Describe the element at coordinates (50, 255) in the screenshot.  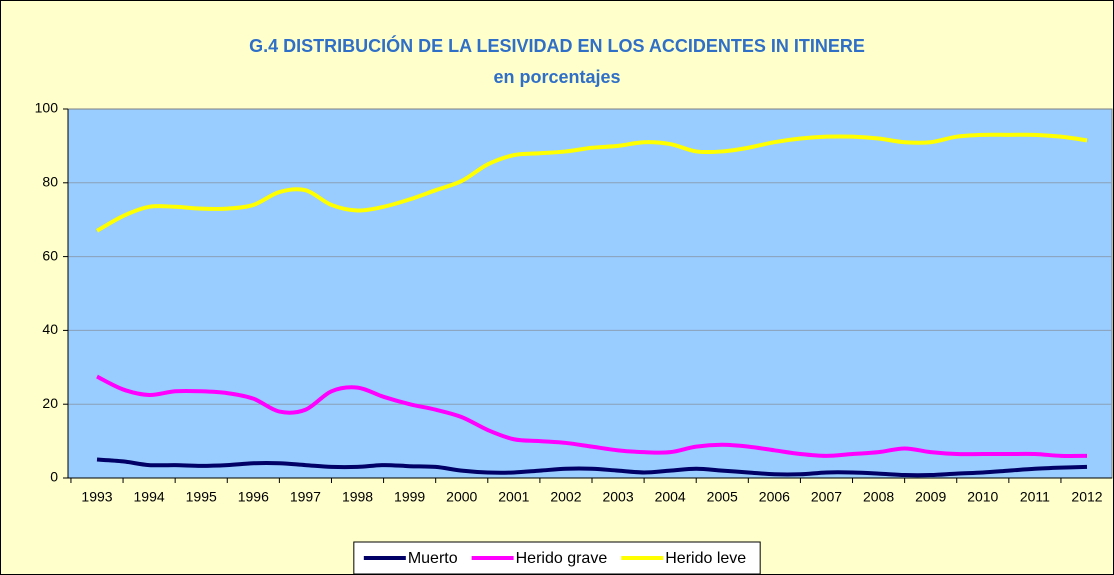
I see `y-tick-label: 60` at that location.